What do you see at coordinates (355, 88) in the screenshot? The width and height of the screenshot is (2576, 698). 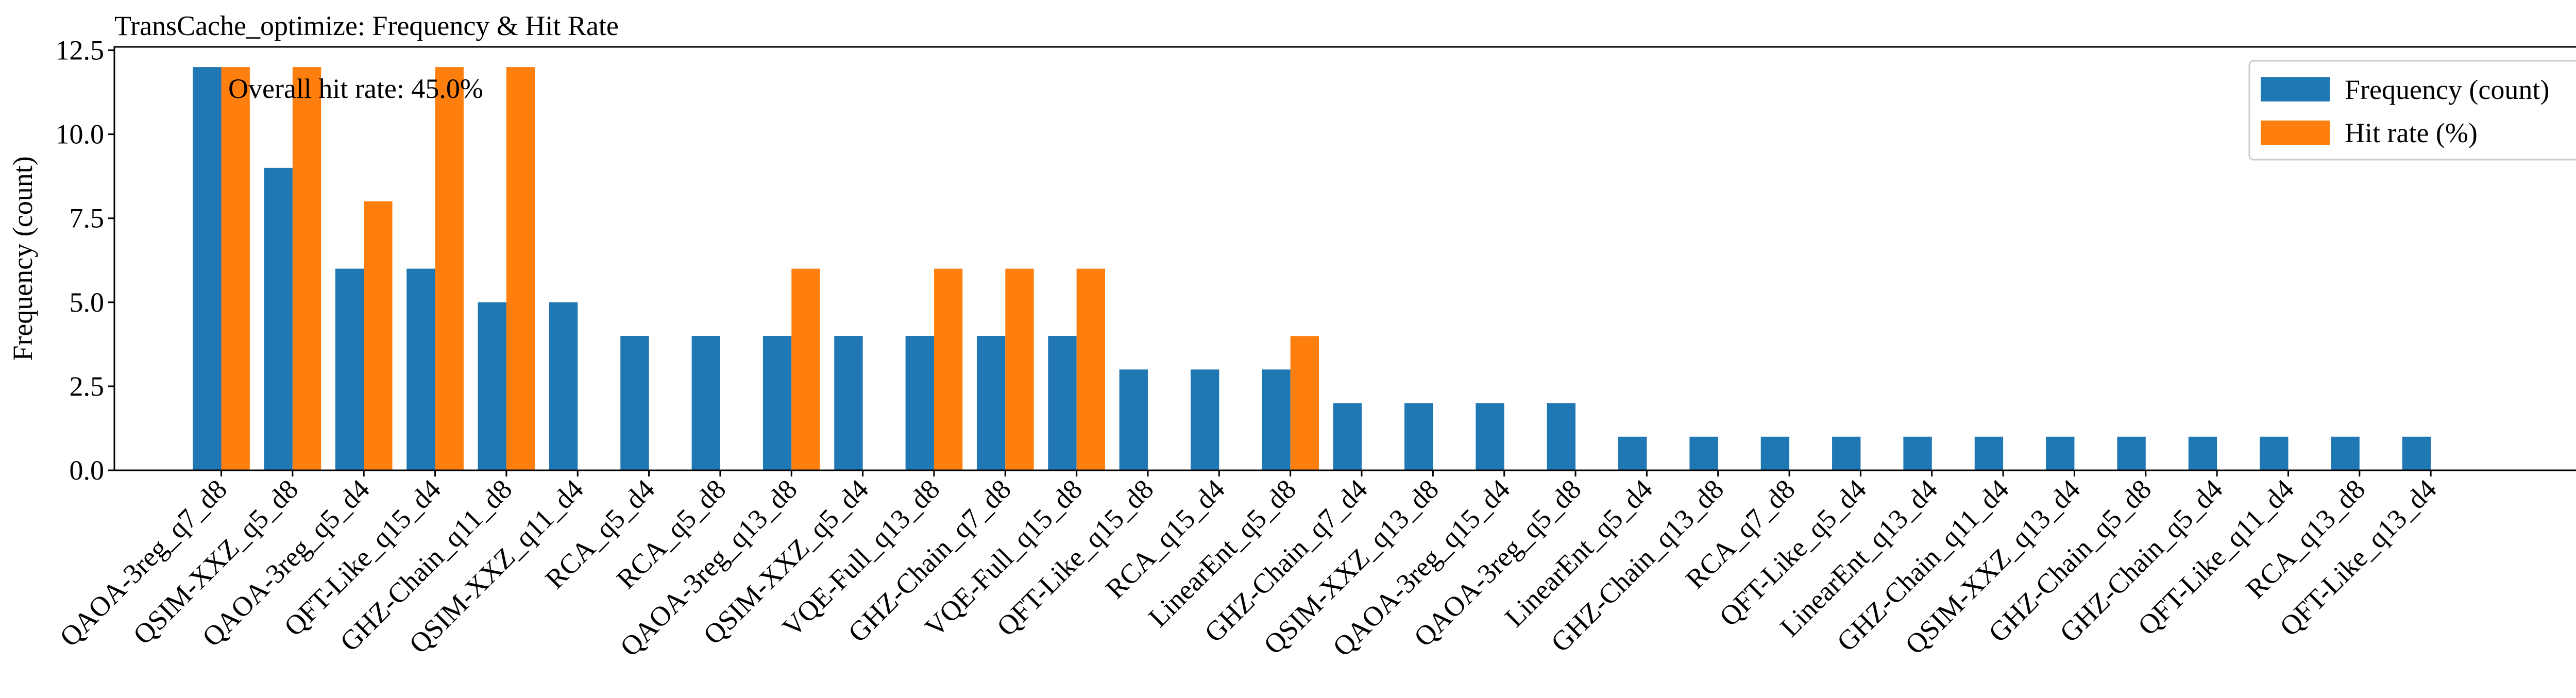 I see `annotation: Overall hit rate: 45.0%` at bounding box center [355, 88].